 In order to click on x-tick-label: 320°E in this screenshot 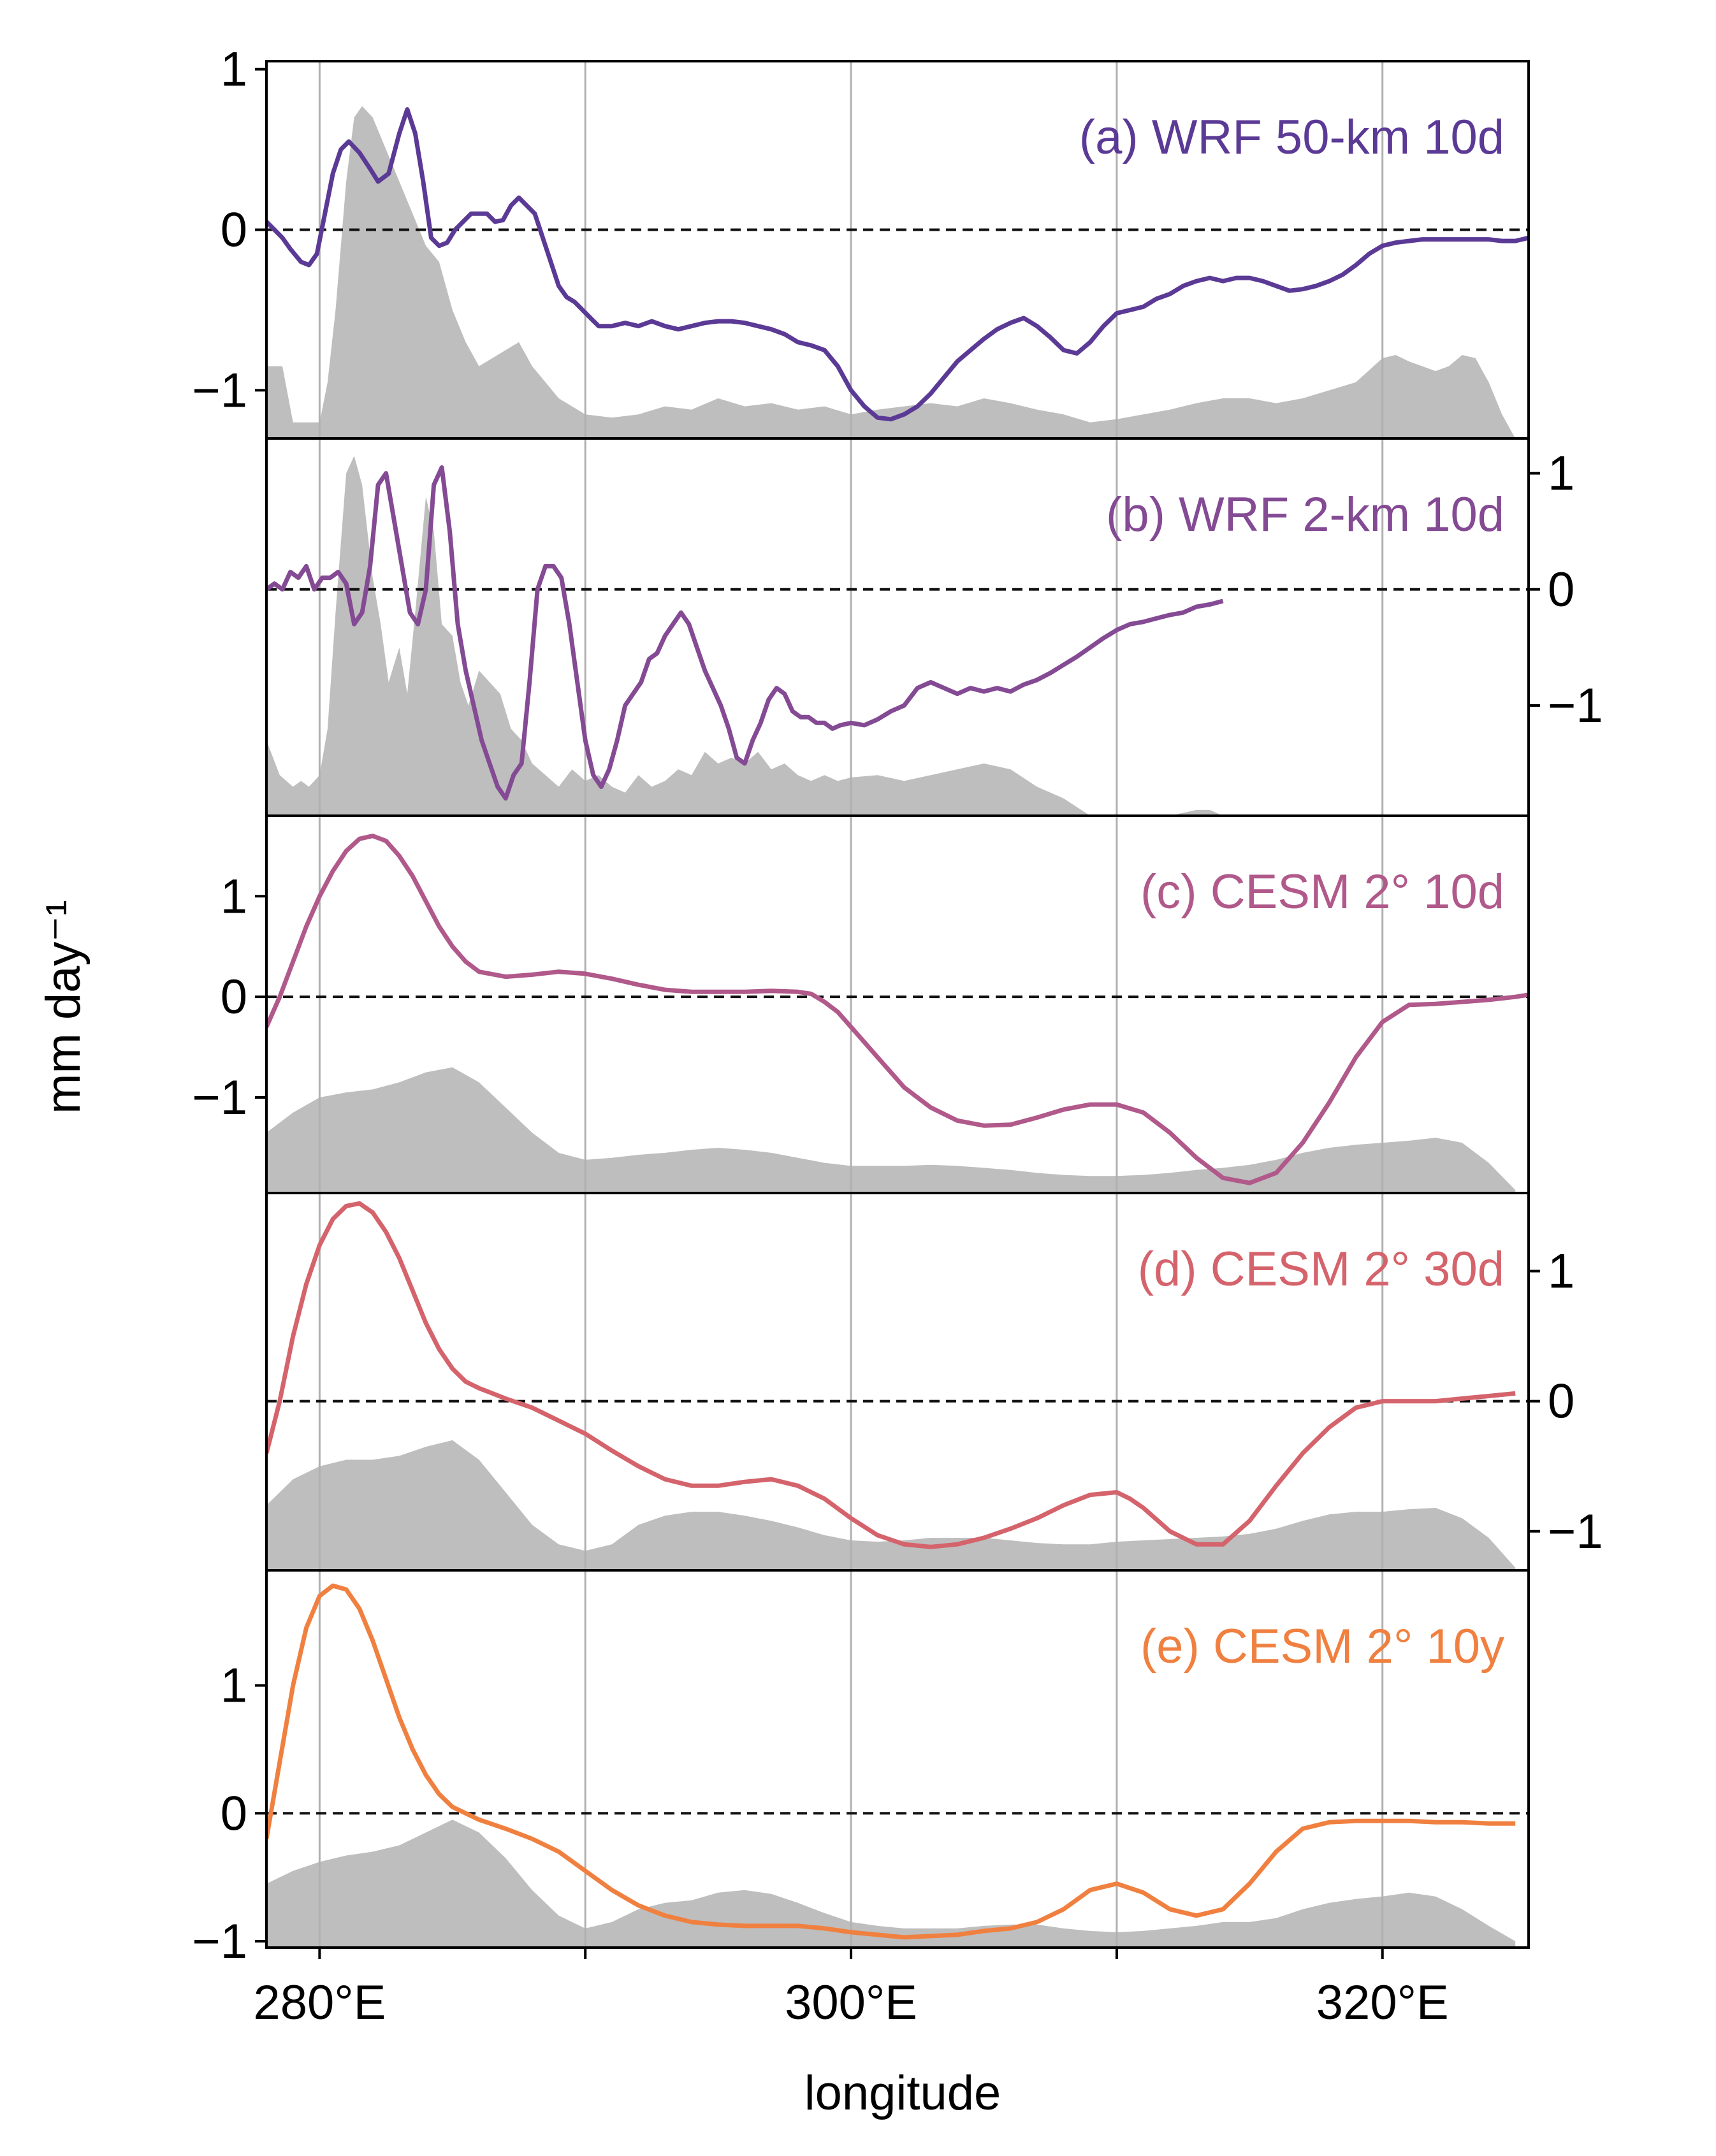, I will do `click(1382, 2003)`.